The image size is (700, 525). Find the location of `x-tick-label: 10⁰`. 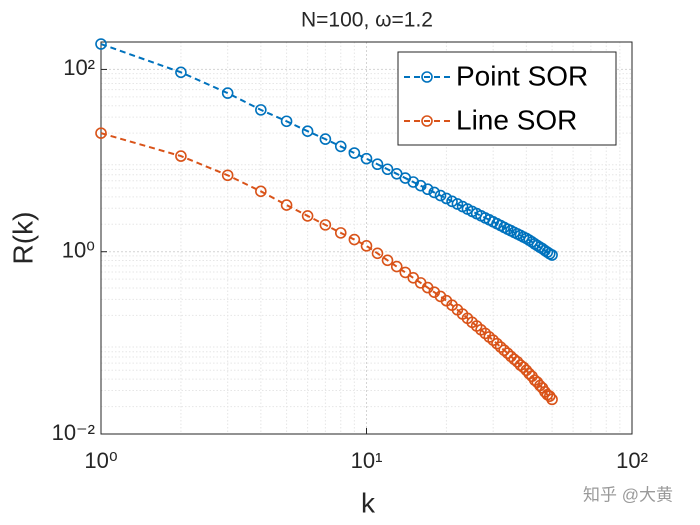

x-tick-label: 10⁰ is located at coordinates (100, 460).